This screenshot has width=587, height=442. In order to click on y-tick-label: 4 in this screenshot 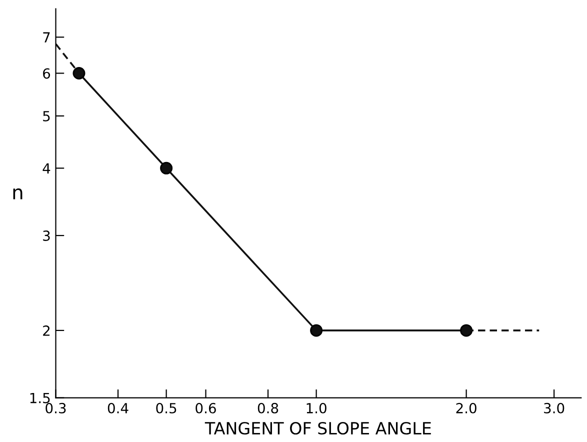, I will do `click(46, 168)`.